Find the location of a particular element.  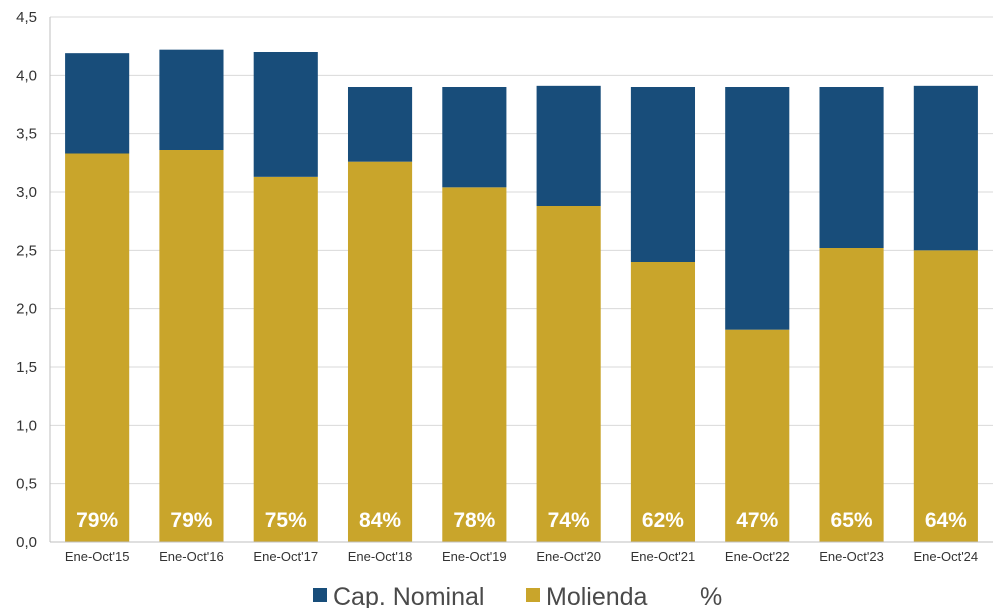

y-tick-label: 0,5 is located at coordinates (26, 484).